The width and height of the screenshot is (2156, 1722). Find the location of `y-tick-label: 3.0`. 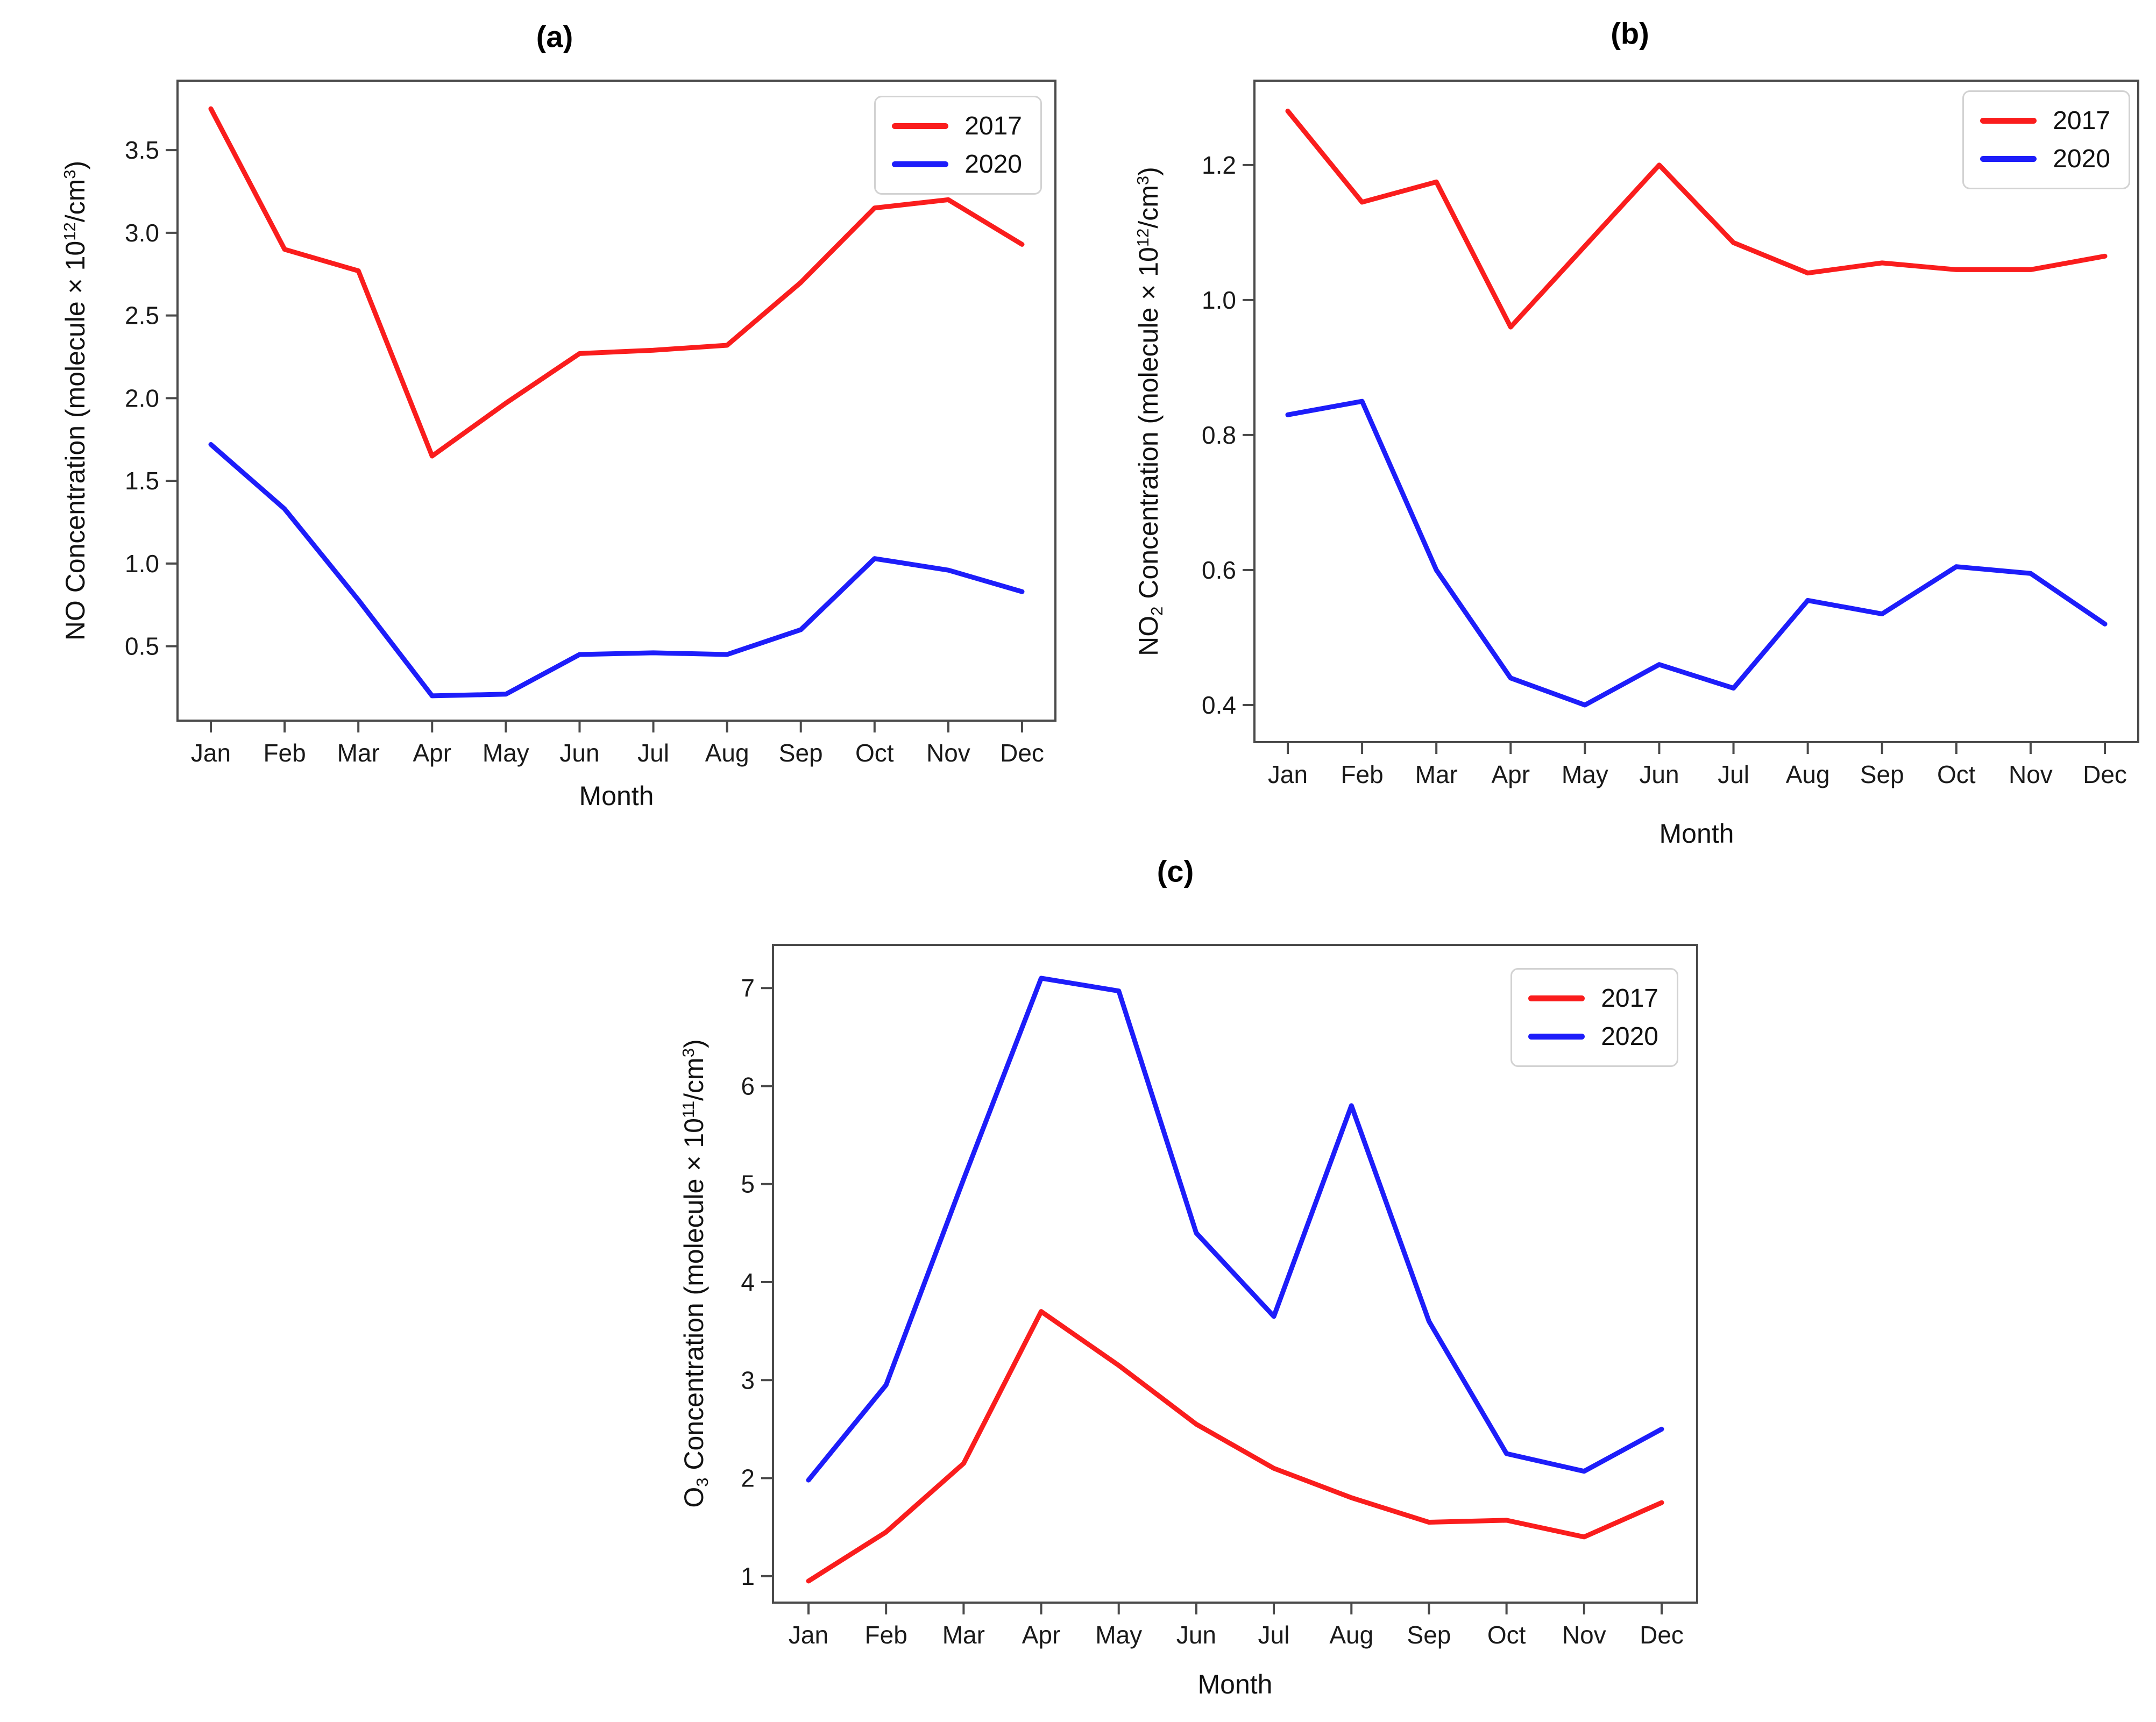

y-tick-label: 3.0 is located at coordinates (142, 233).